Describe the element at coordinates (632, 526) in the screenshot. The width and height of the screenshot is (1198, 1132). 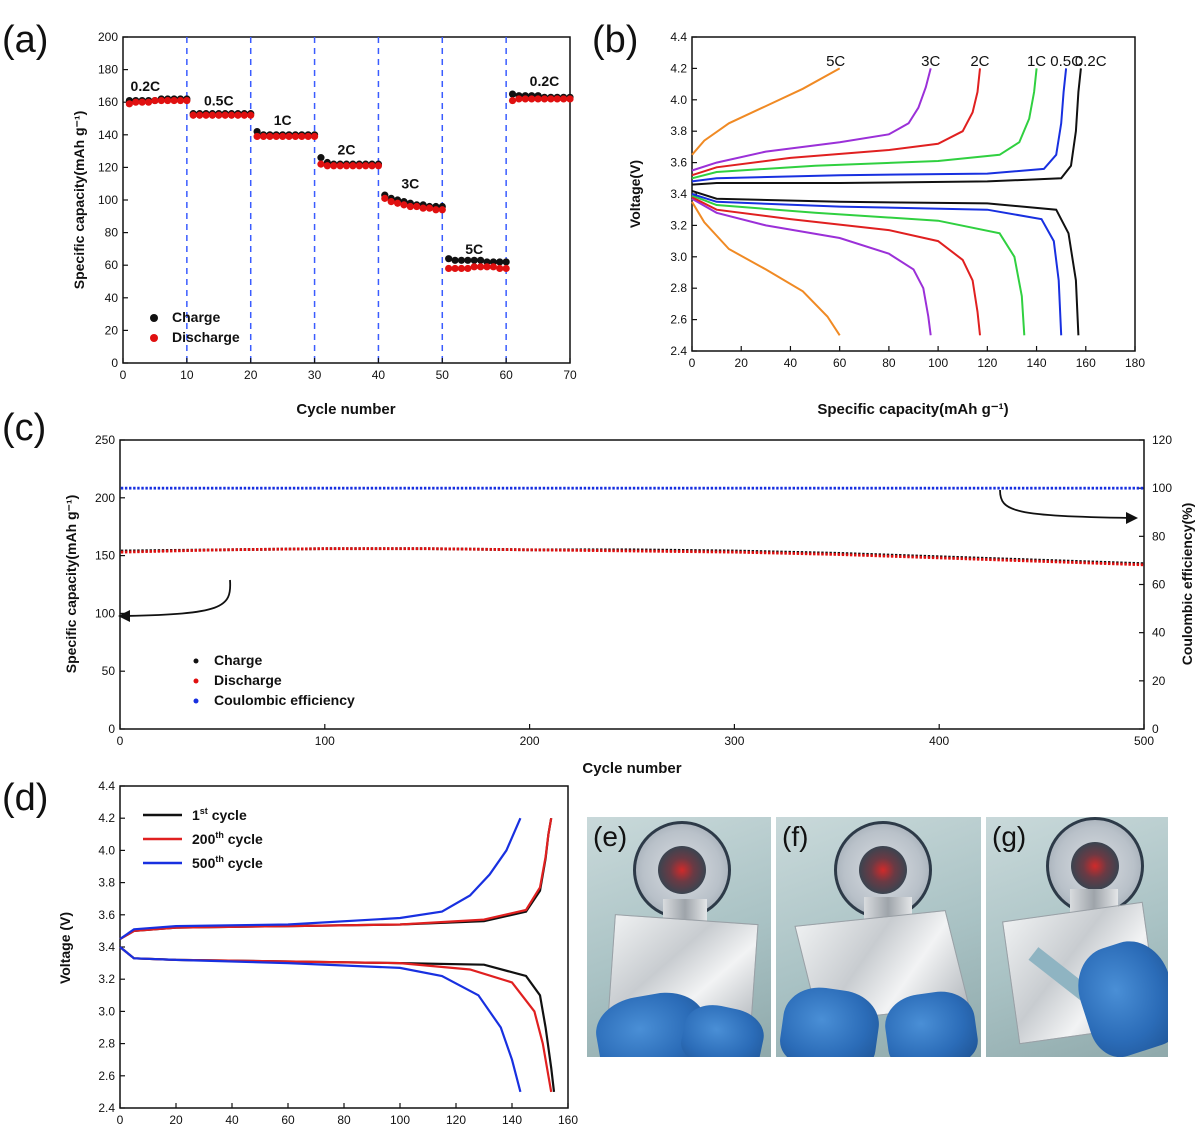
I see `panel-c-data-points` at that location.